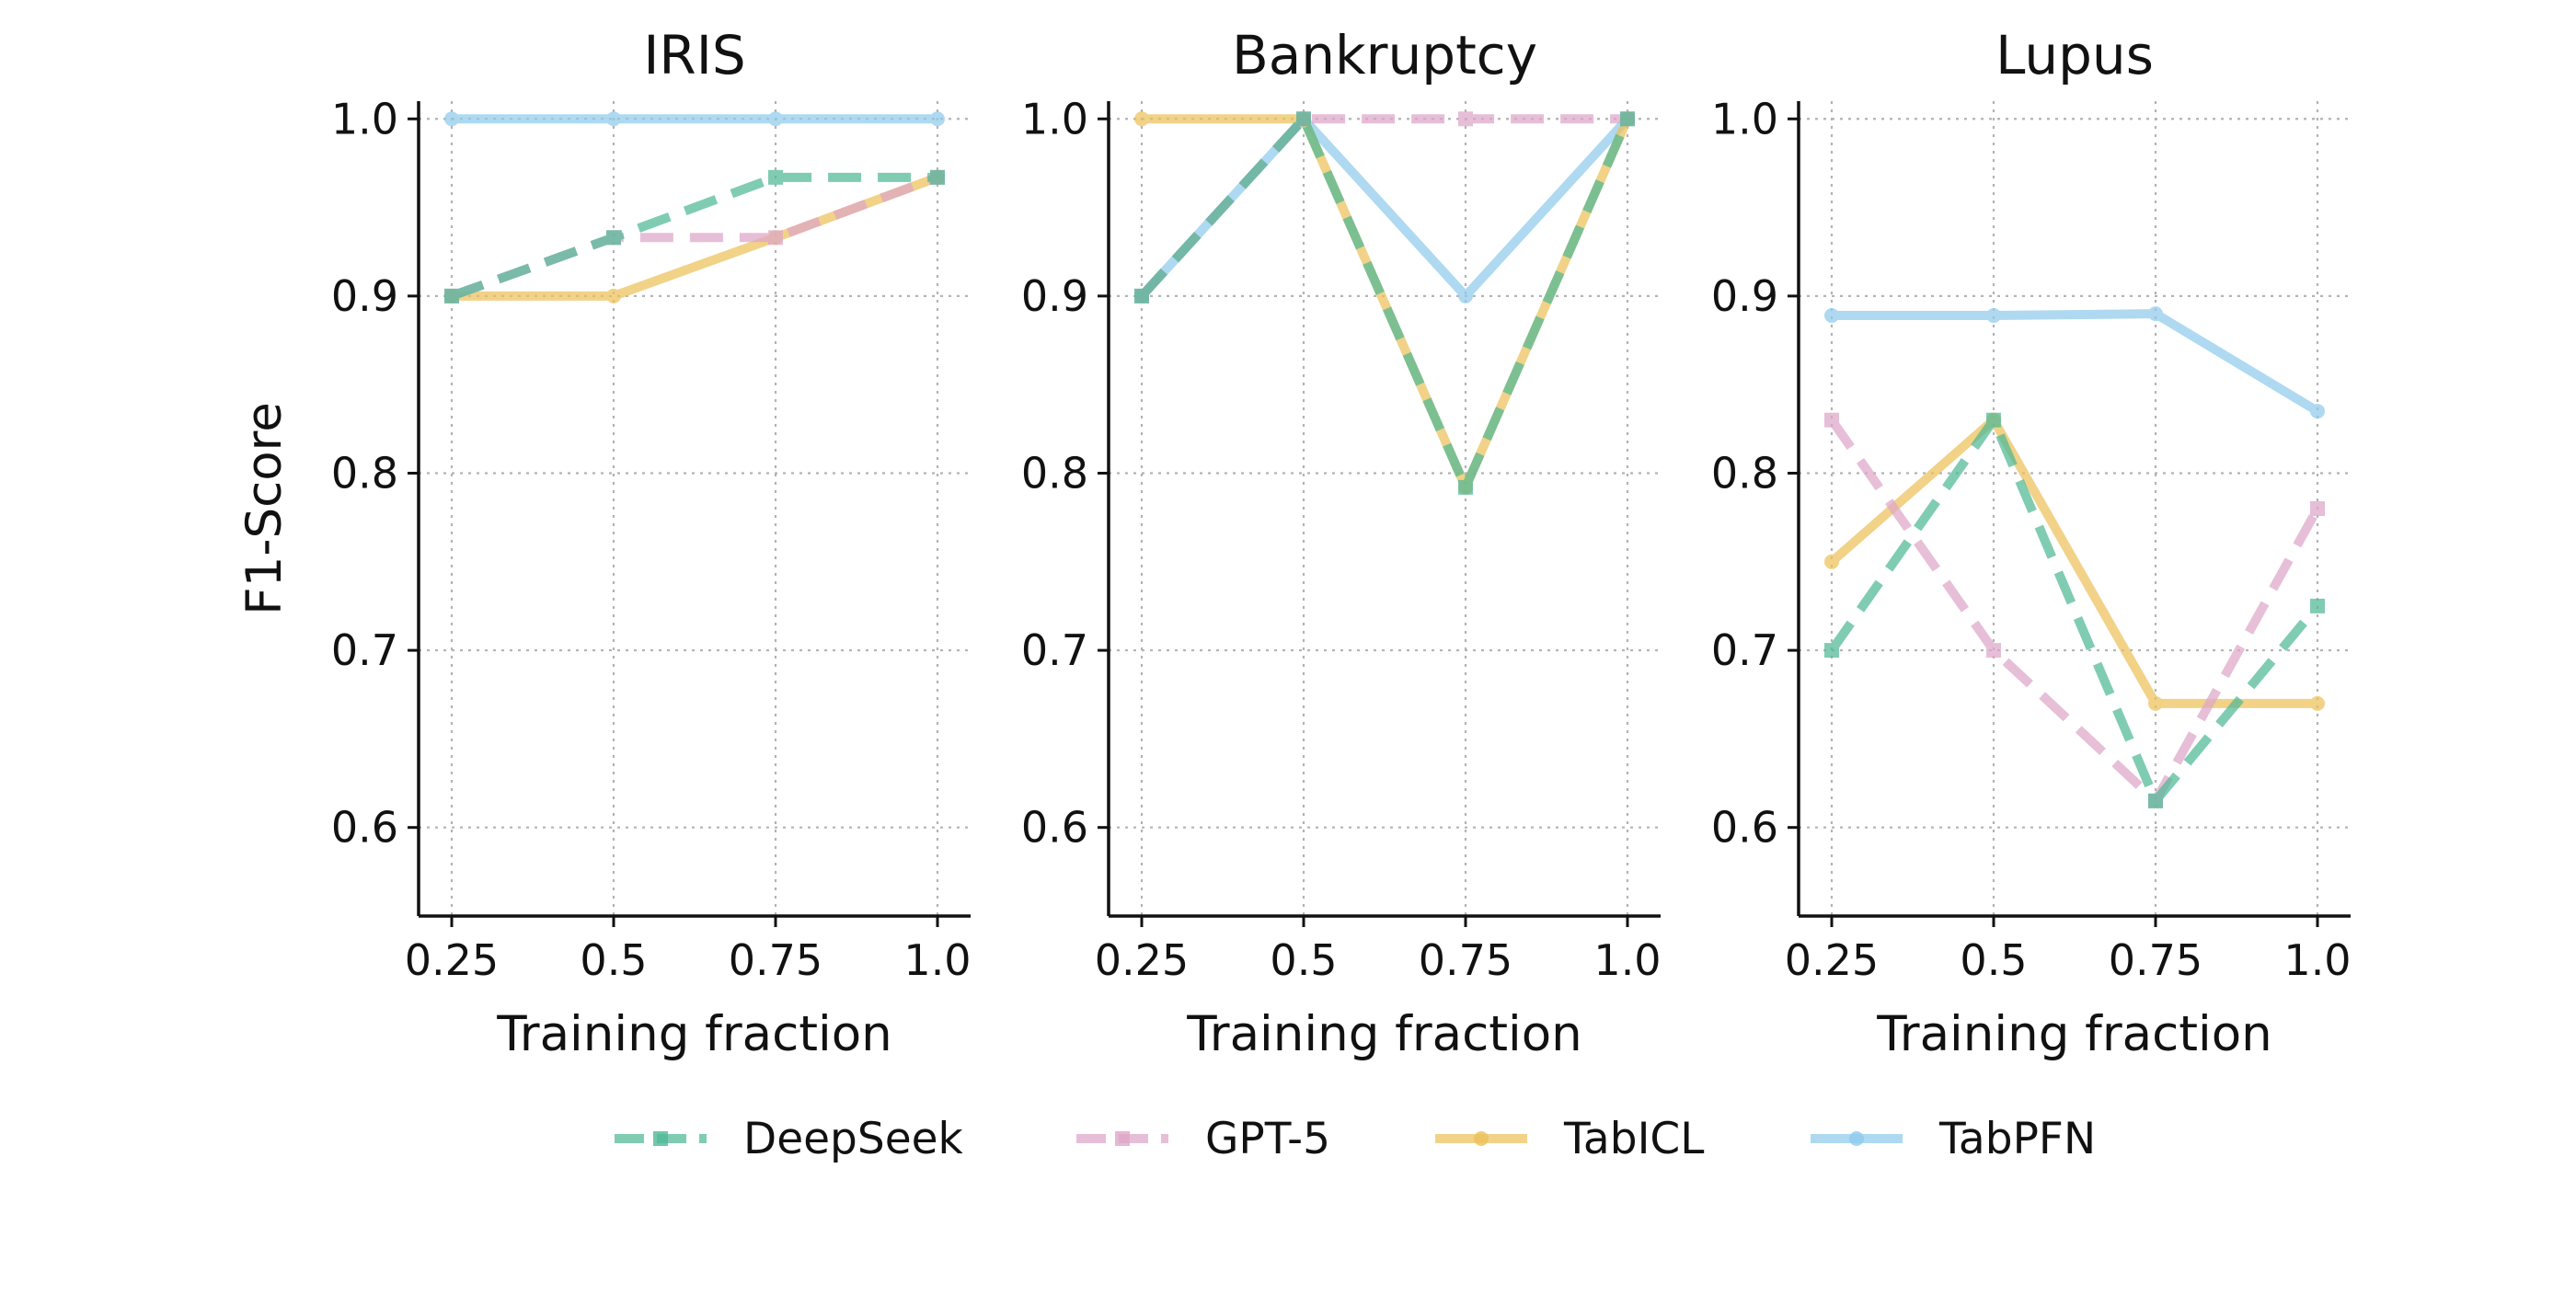  I want to click on panel-bankruptcy-series-tabicl-line, so click(1387, 303).